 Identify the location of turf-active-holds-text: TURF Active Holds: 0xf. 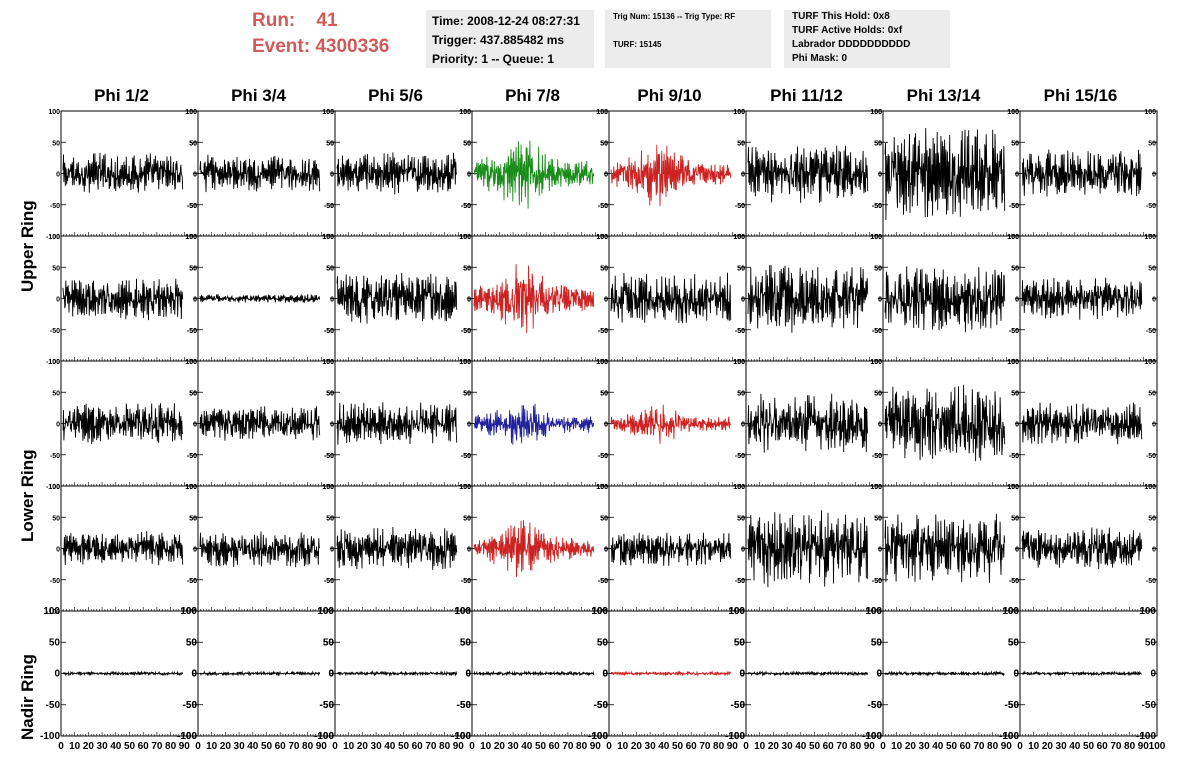
(847, 30).